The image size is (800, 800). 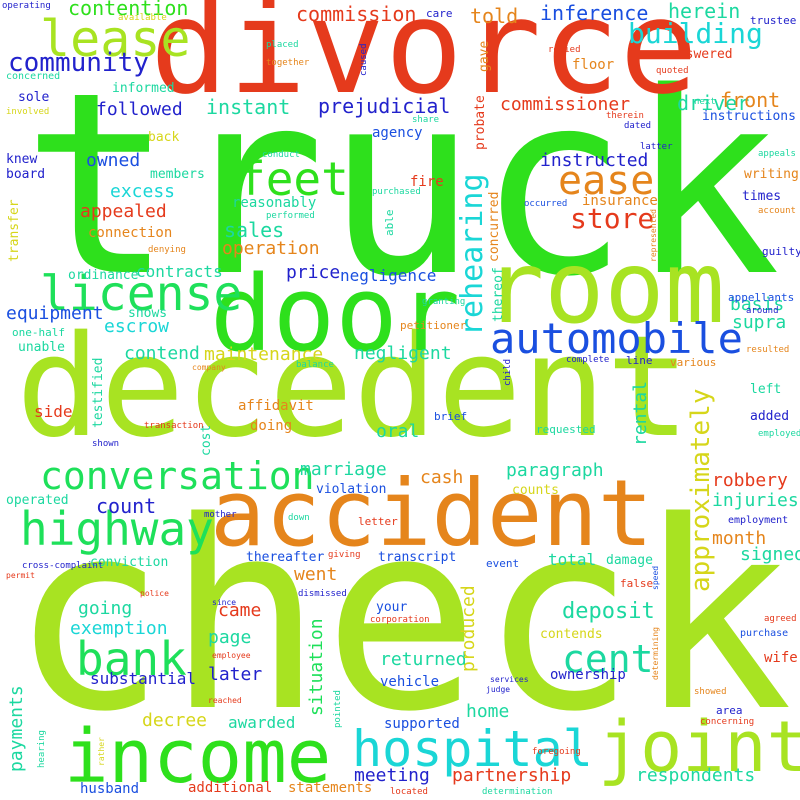 I want to click on word-excess: excess, so click(x=143, y=191).